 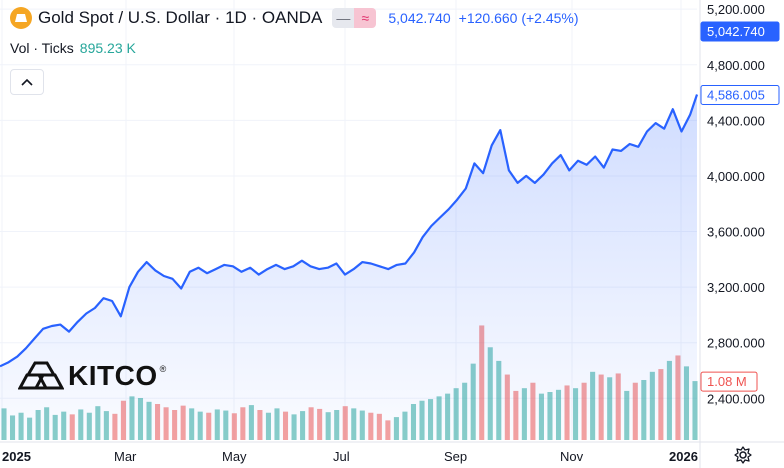 I want to click on gold-bars-logo-icon, so click(x=41, y=375).